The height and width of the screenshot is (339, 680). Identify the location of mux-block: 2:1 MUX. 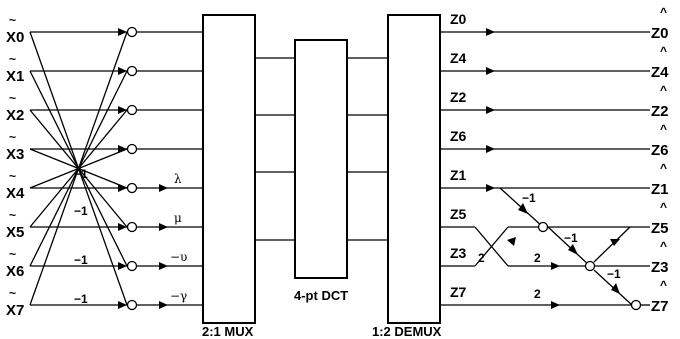
(229, 176).